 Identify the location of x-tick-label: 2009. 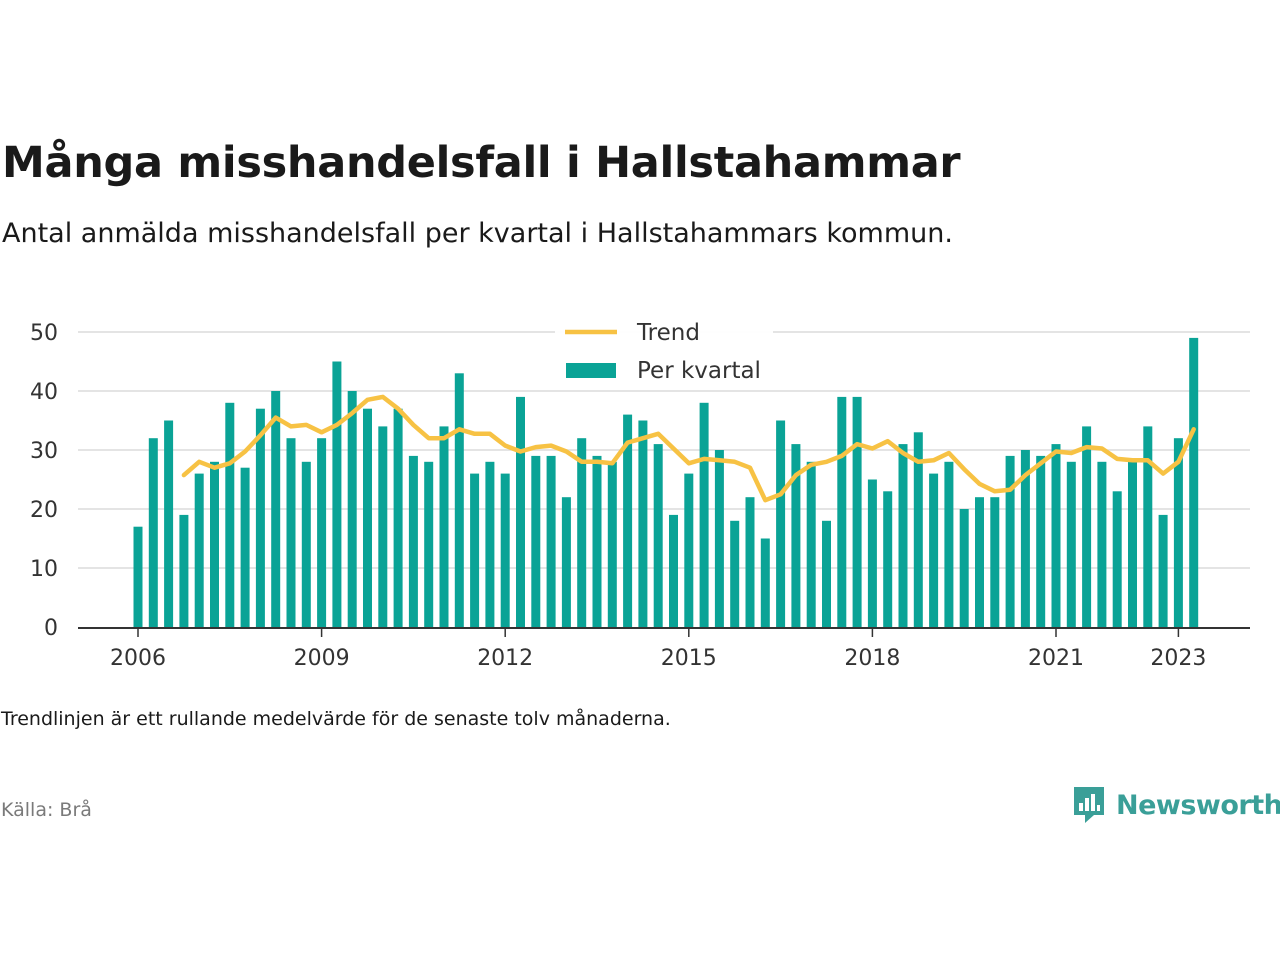
(322, 658).